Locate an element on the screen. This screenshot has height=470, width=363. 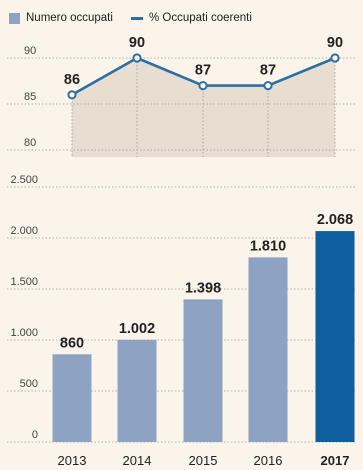
x-tick-label: 2017 is located at coordinates (335, 460).